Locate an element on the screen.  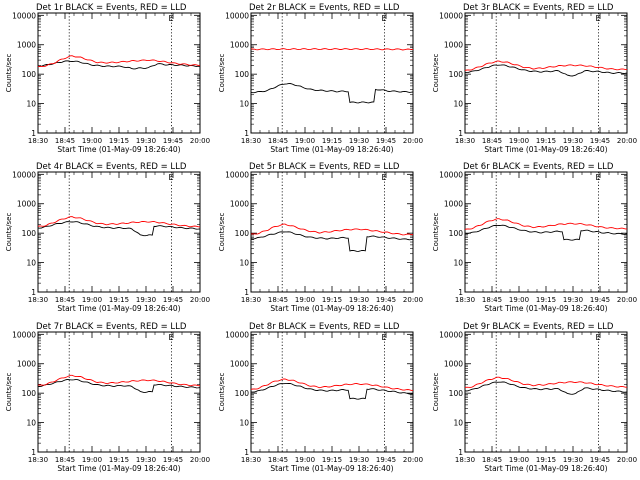
plot-frame is located at coordinates (119, 73).